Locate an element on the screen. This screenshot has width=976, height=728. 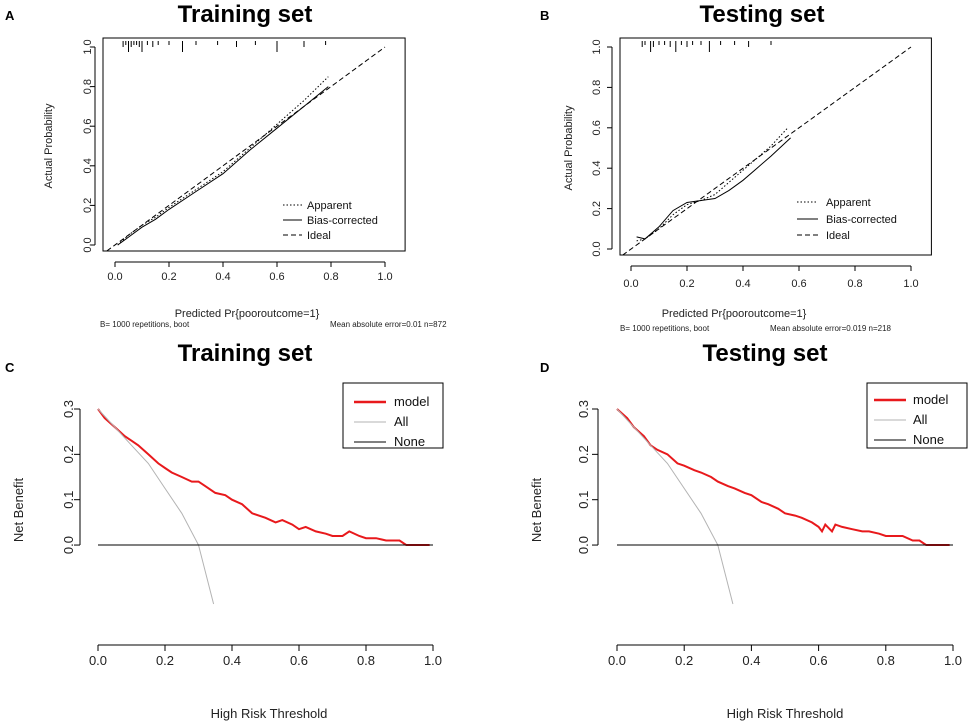
footer-right: Mean absolute error=0.019 n=218 is located at coordinates (831, 328).